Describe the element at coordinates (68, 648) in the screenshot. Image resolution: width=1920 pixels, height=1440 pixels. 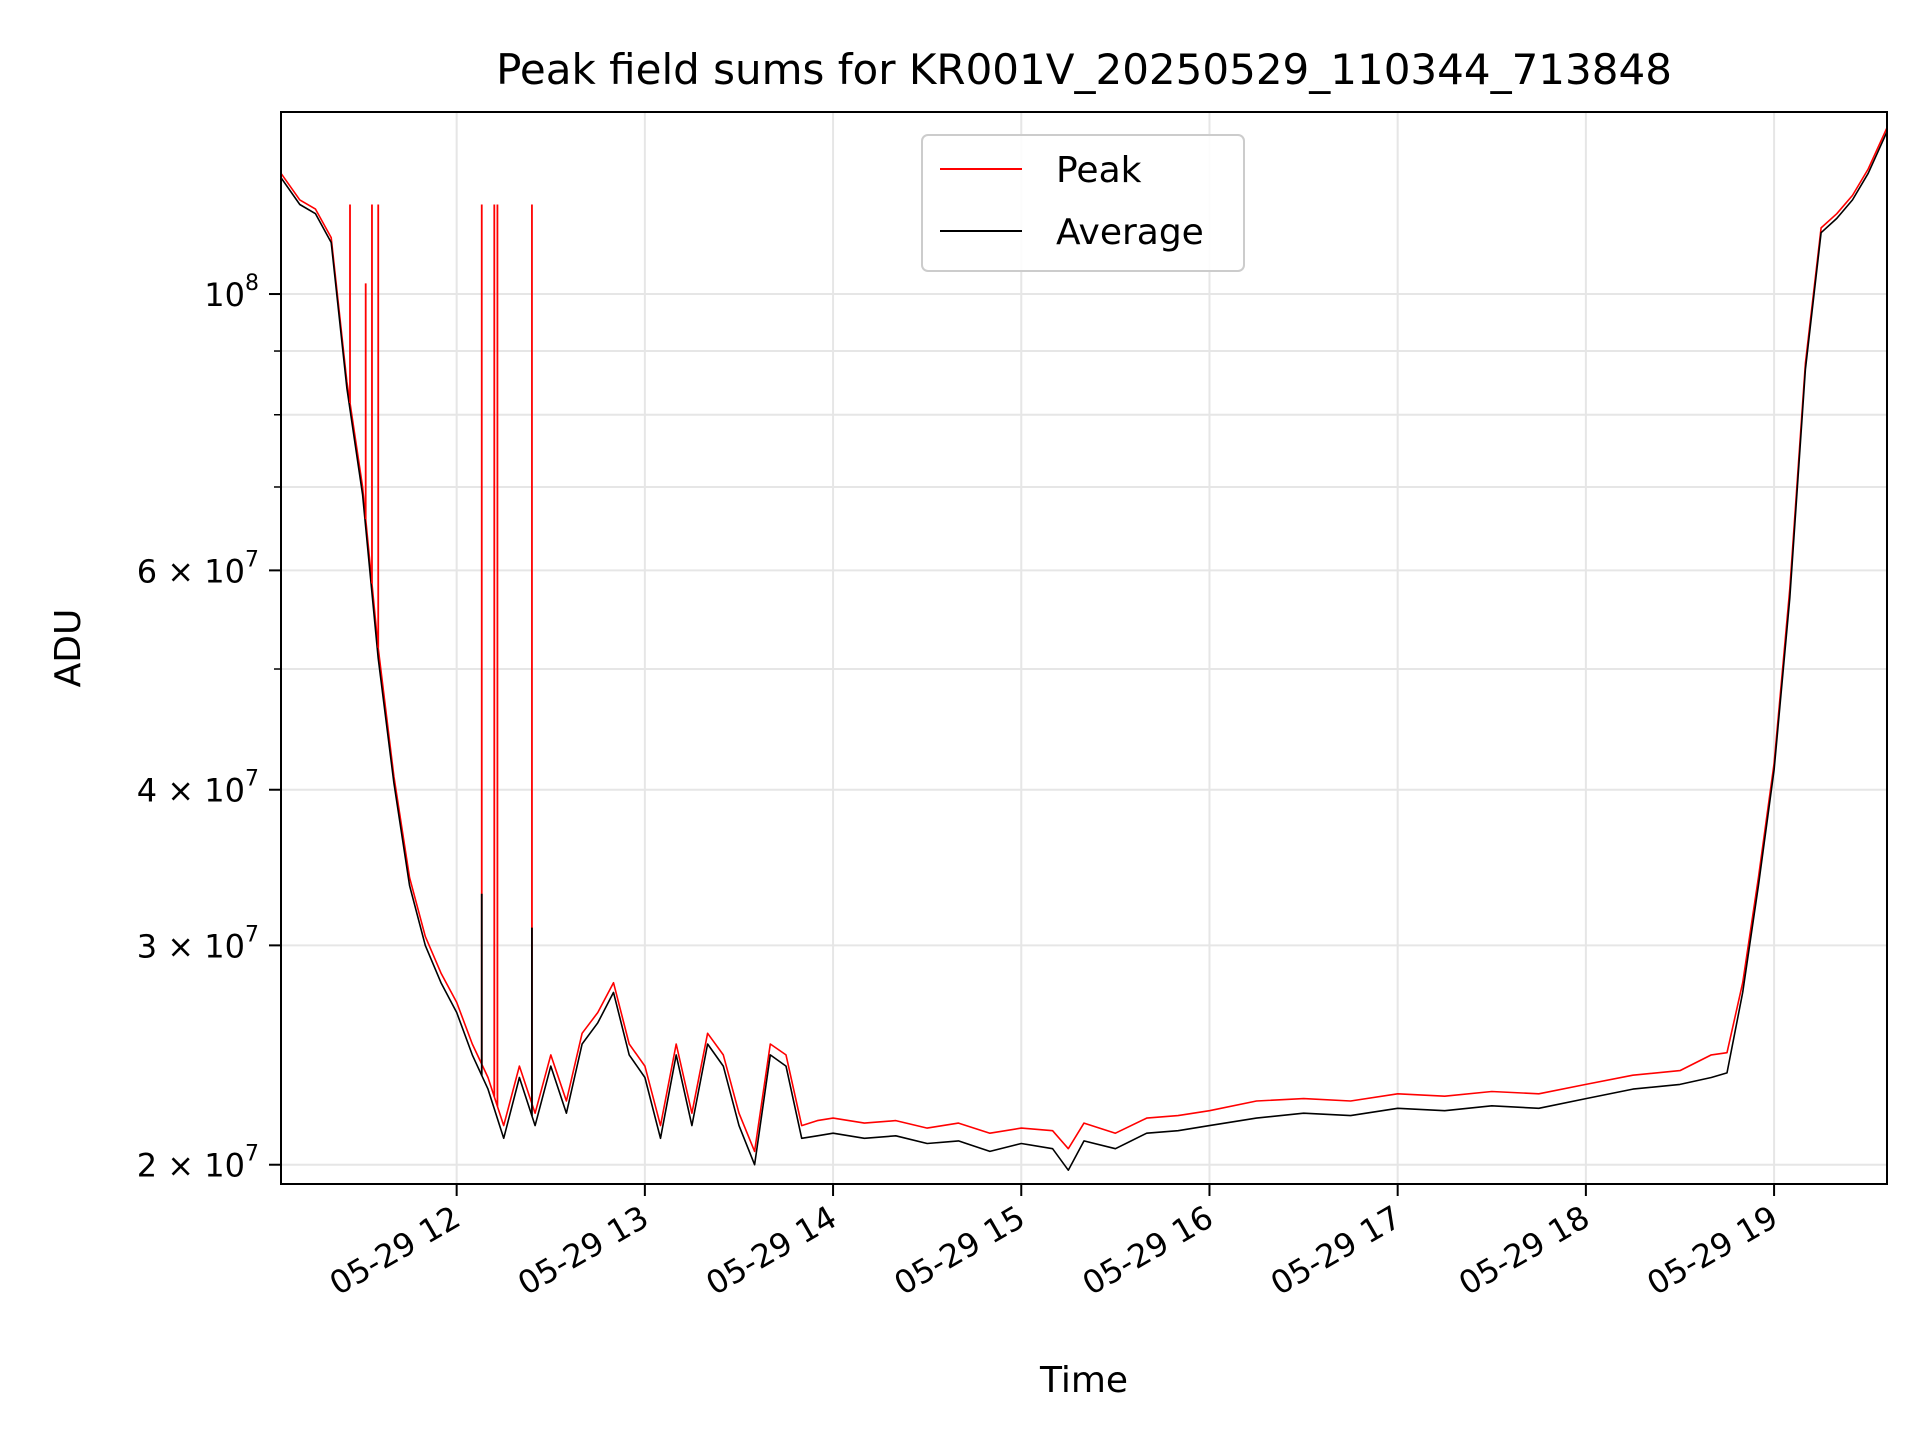
I see `y-axis-label: ADU` at that location.